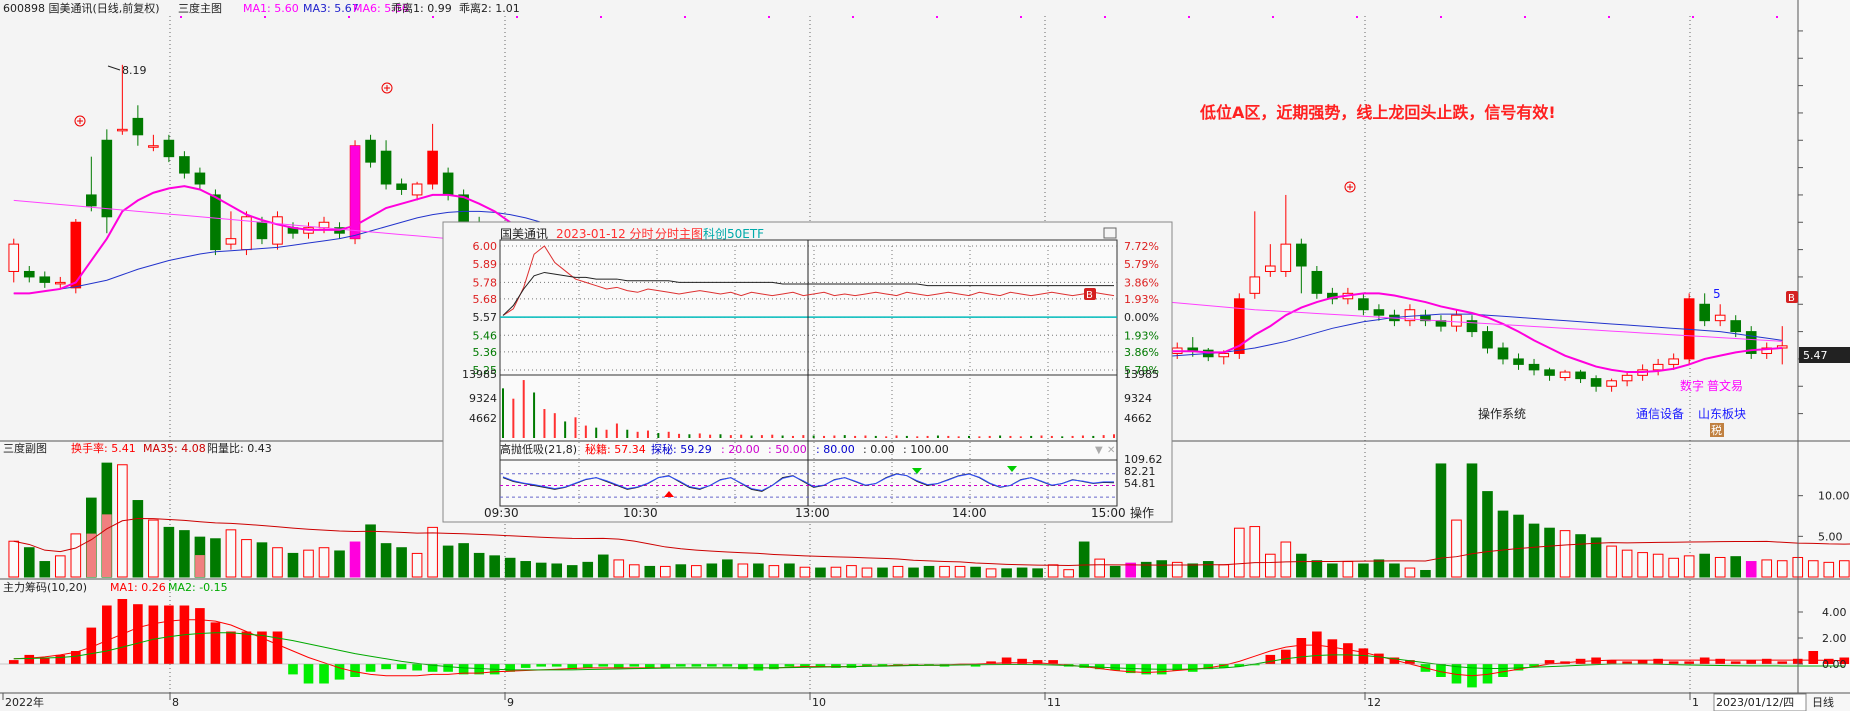 The width and height of the screenshot is (1850, 711). What do you see at coordinates (200, 8) in the screenshot?
I see `main-indicator-name: 三度主图` at bounding box center [200, 8].